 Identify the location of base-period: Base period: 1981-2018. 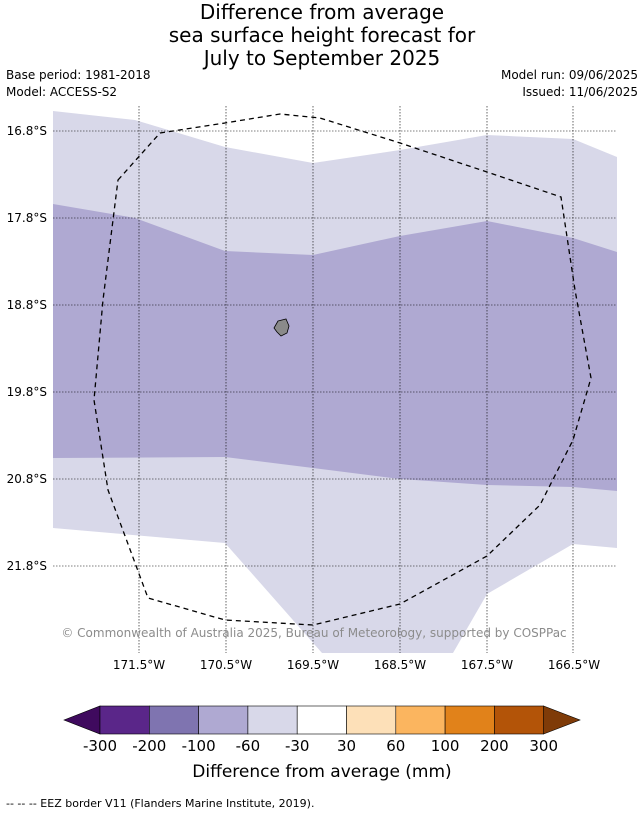
(78, 75).